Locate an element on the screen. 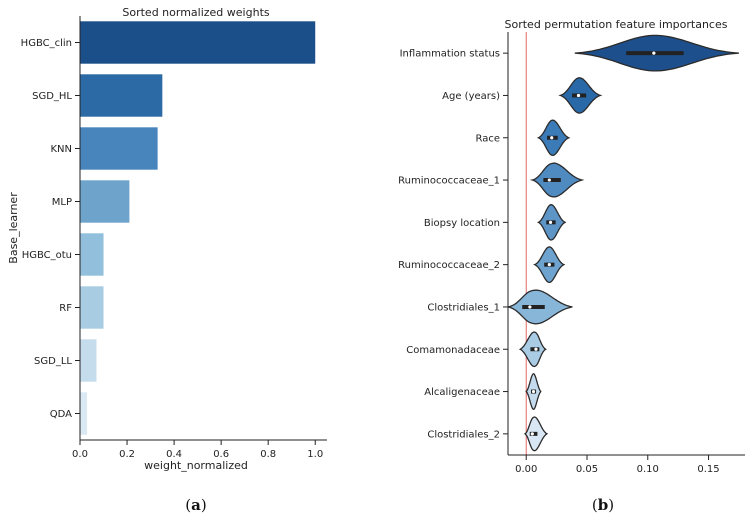  y-tick-label-race: Race is located at coordinates (487, 138).